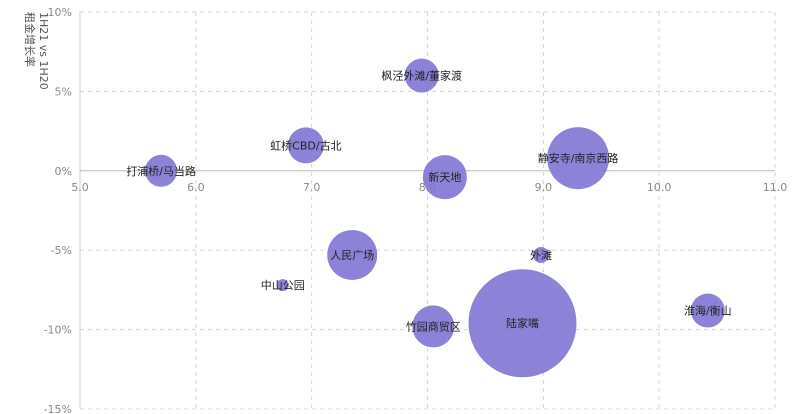 Image resolution: width=800 pixels, height=414 pixels. I want to click on y-tick-label: 0%, so click(63, 171).